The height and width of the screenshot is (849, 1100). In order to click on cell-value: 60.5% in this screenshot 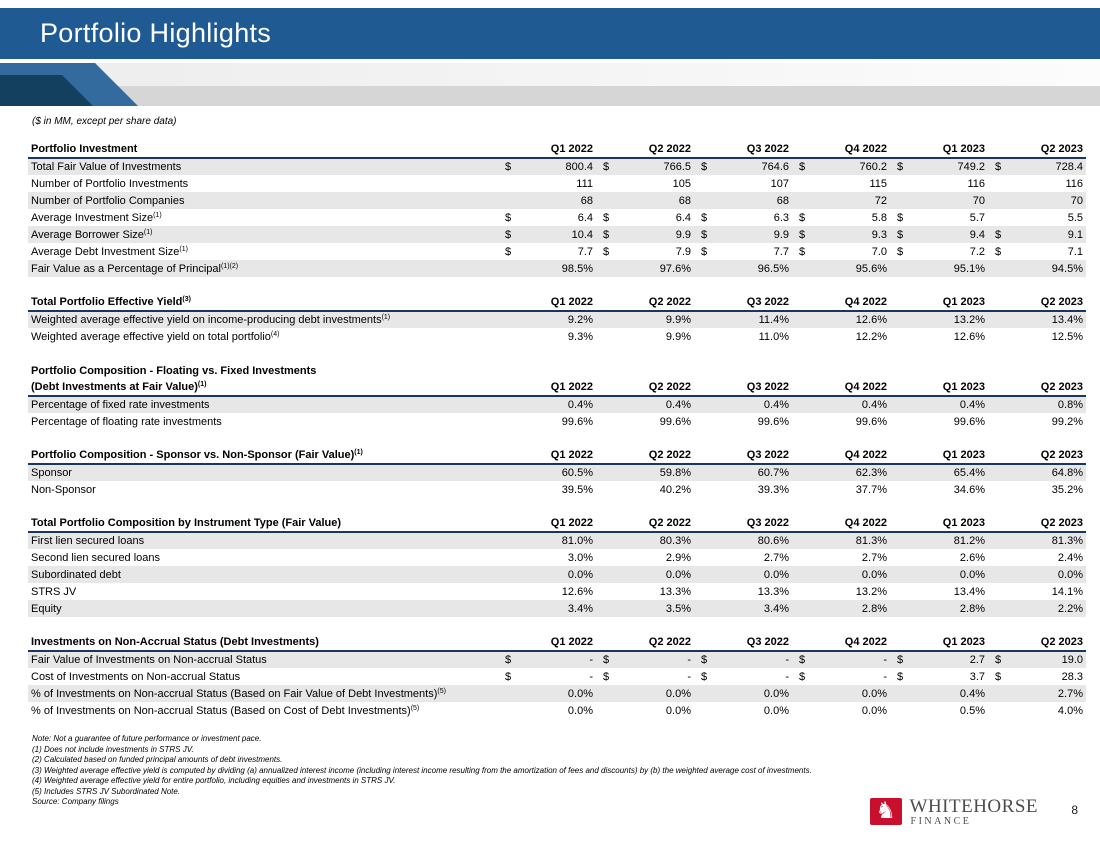, I will do `click(577, 473)`.